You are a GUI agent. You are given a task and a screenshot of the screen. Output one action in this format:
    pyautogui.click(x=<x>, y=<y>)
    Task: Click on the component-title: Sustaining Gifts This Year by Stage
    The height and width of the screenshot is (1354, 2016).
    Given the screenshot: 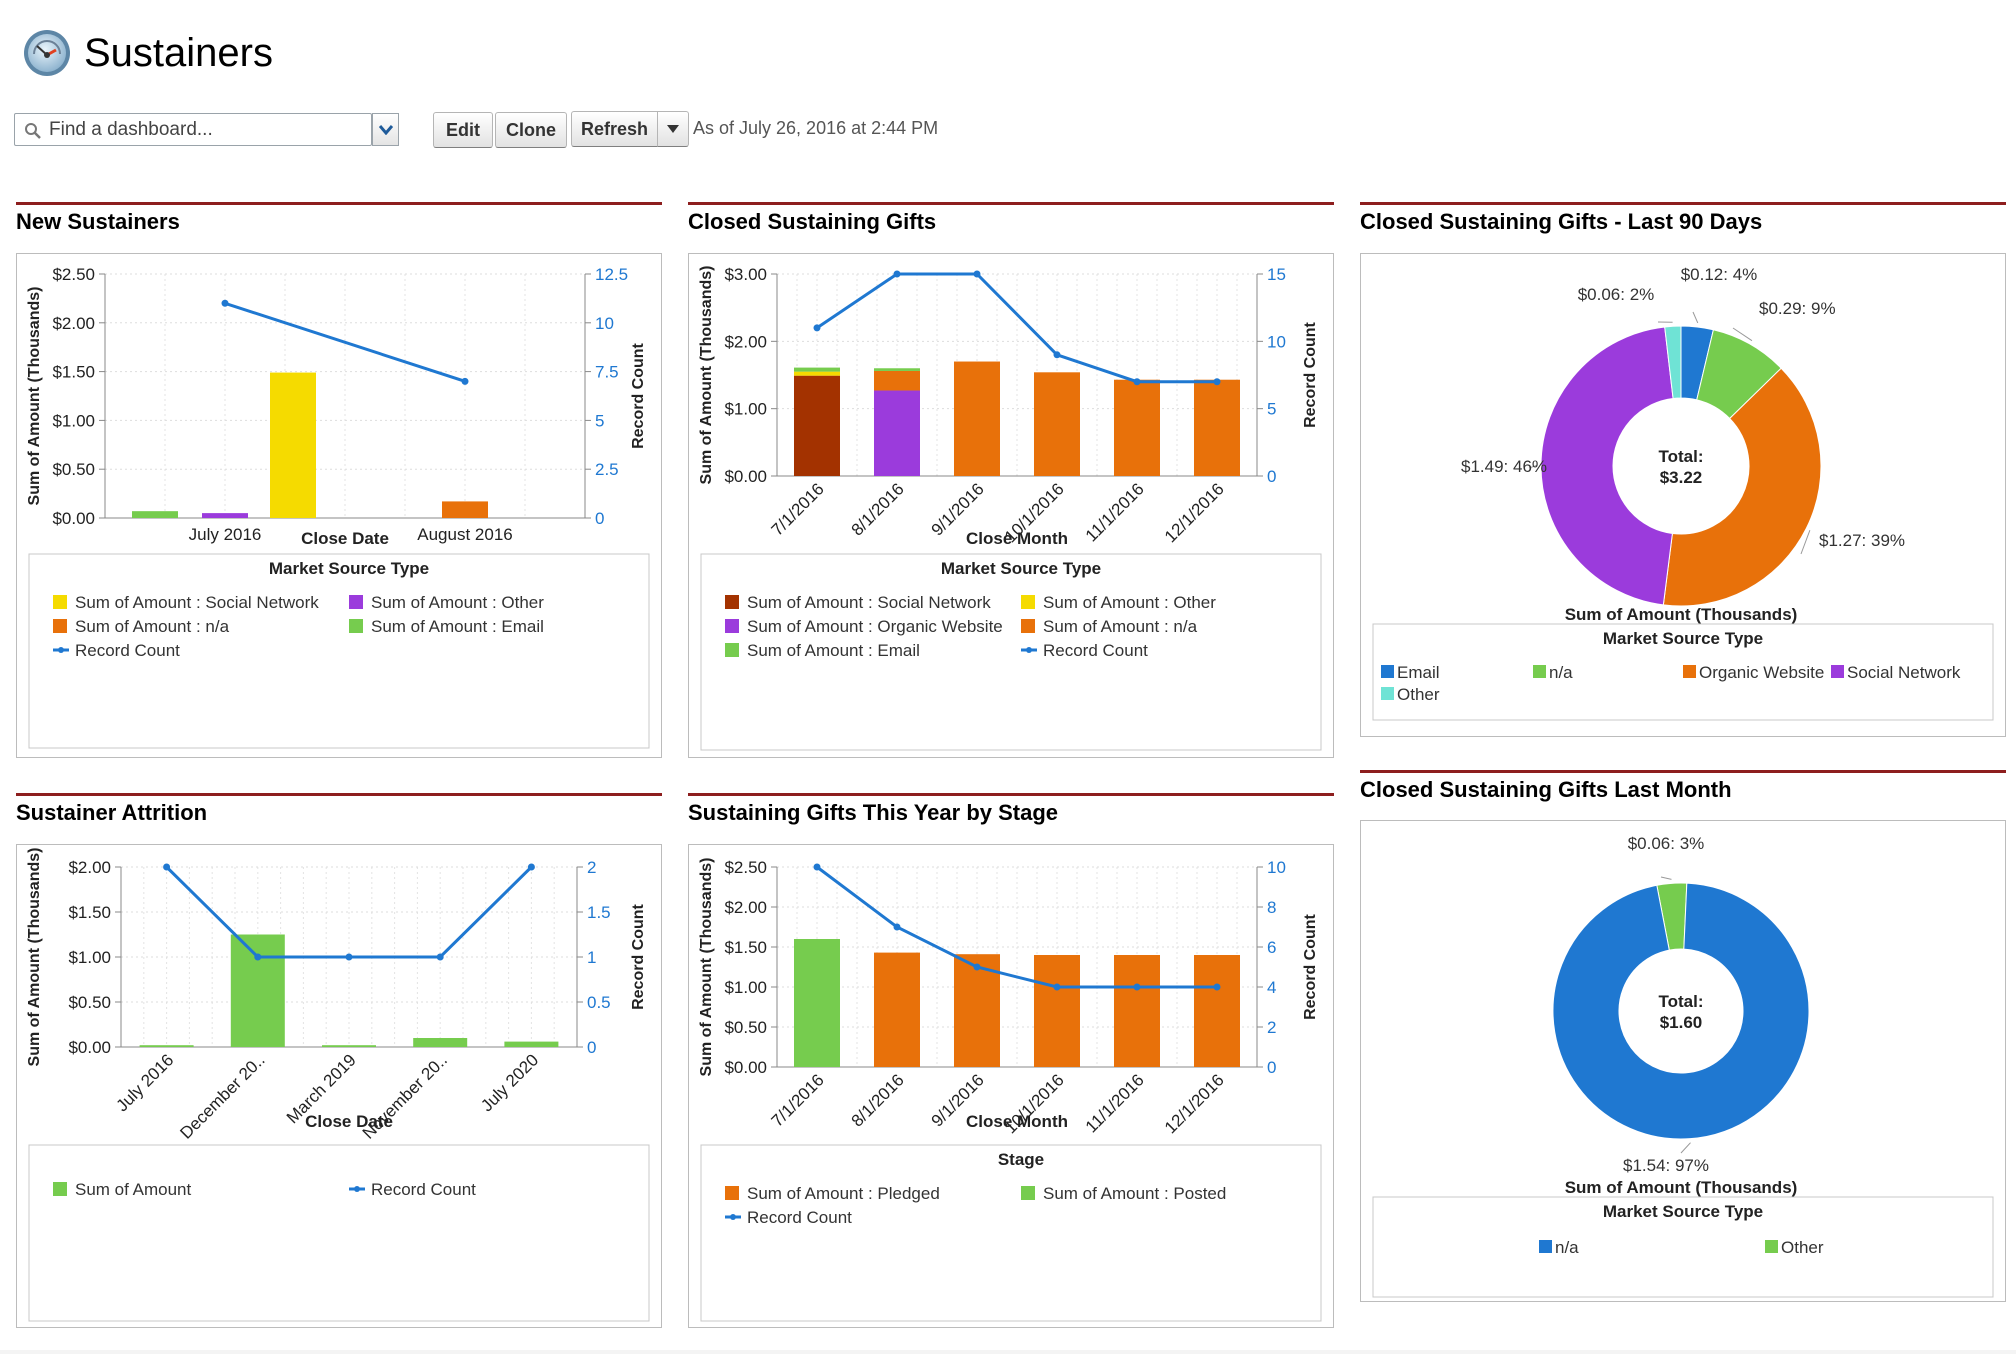 What is the action you would take?
    pyautogui.click(x=873, y=812)
    